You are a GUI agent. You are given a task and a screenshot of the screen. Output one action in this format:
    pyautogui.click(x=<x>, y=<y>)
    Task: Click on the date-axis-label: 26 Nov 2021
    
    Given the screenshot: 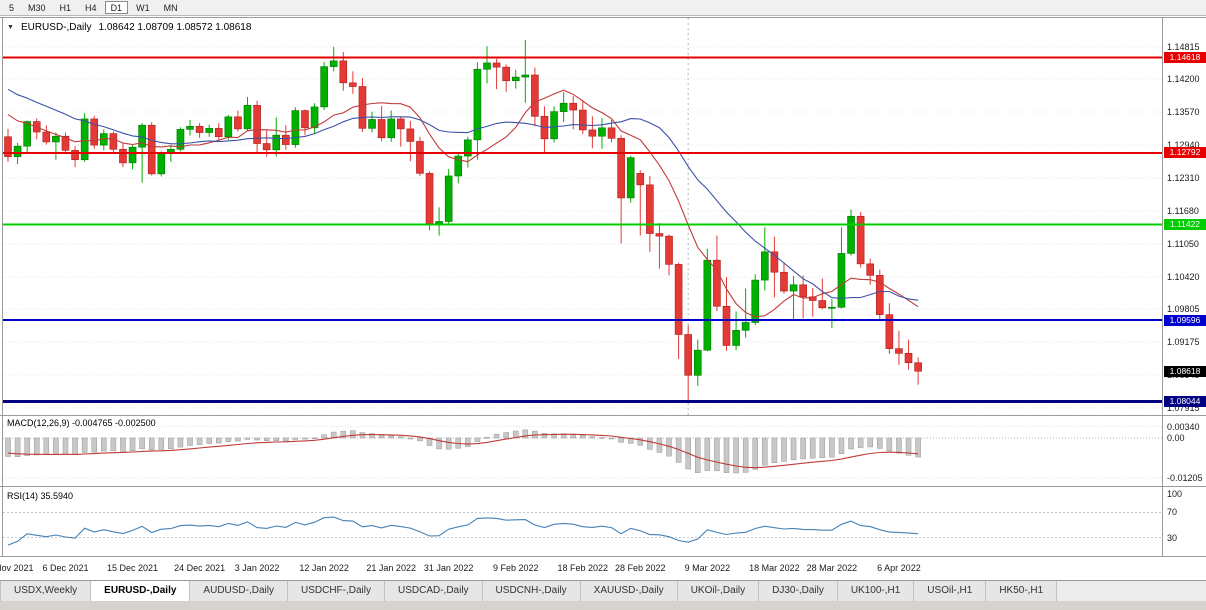 What is the action you would take?
    pyautogui.click(x=17, y=568)
    